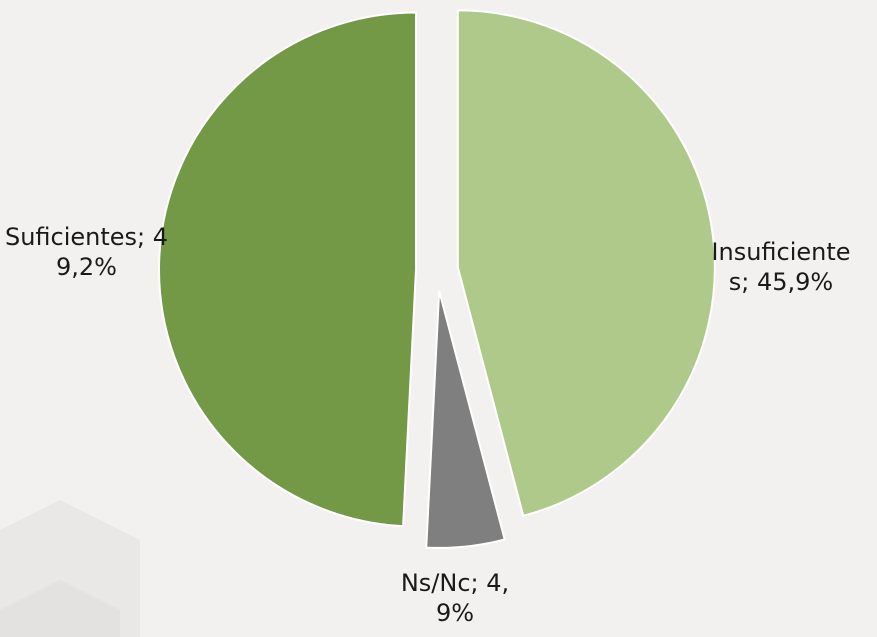 The height and width of the screenshot is (637, 877). Describe the element at coordinates (60, 608) in the screenshot. I see `decor` at that location.